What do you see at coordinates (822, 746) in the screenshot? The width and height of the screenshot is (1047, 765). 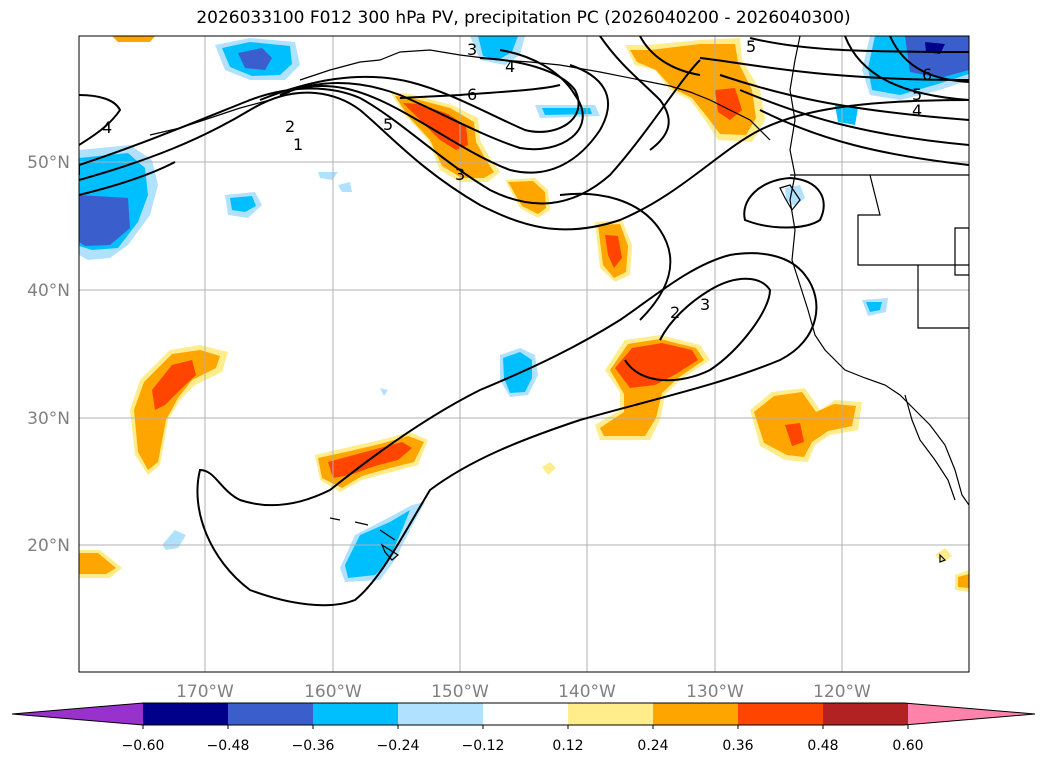 I see `colorbar-tick-label: 0.48` at bounding box center [822, 746].